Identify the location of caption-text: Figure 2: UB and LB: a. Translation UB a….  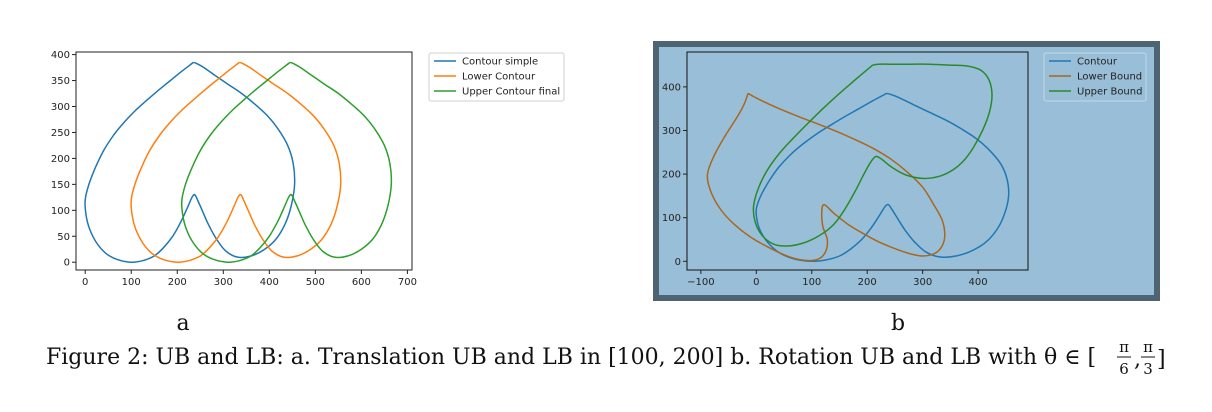
(571, 357).